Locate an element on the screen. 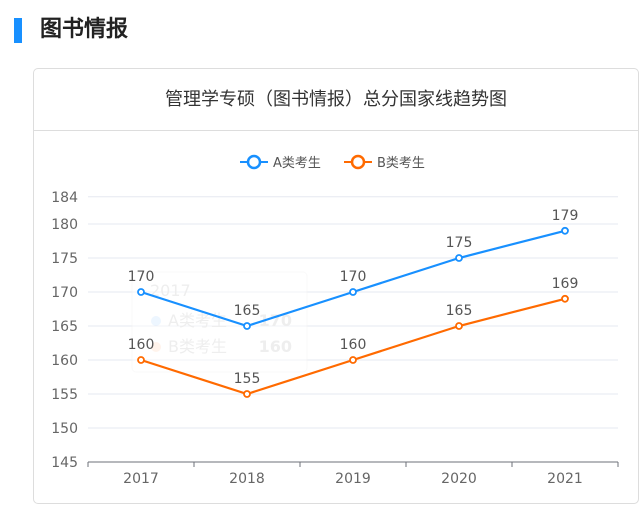 Image resolution: width=644 pixels, height=511 pixels. y-tick-label: 165 is located at coordinates (64, 327).